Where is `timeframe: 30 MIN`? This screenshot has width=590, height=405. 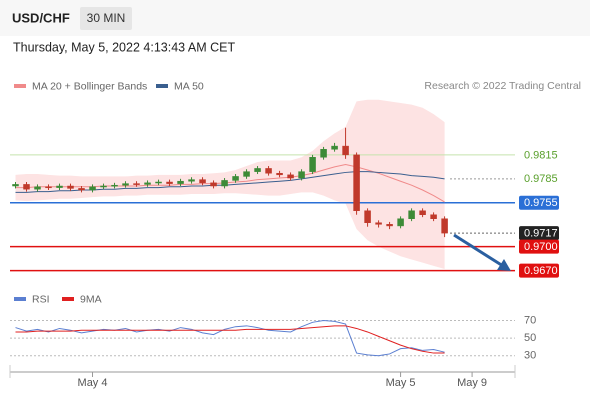 timeframe: 30 MIN is located at coordinates (106, 18).